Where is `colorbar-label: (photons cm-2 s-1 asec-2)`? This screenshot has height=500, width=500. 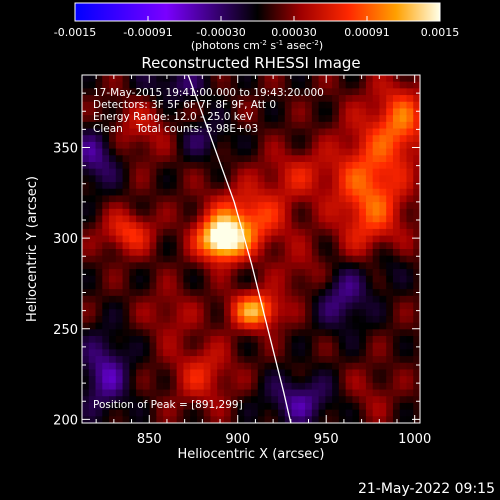 colorbar-label: (photons cm-2 s-1 asec-2) is located at coordinates (257, 45).